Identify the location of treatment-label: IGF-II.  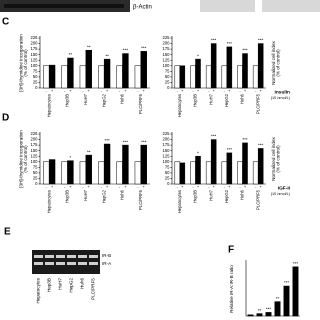
(284, 188).